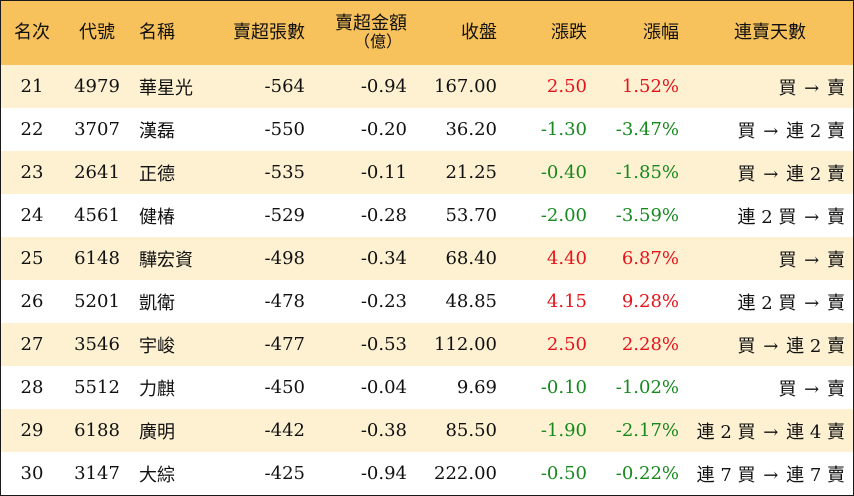 The height and width of the screenshot is (496, 854). Describe the element at coordinates (815, 432) in the screenshot. I see `streak-to: 連 4 賣` at that location.